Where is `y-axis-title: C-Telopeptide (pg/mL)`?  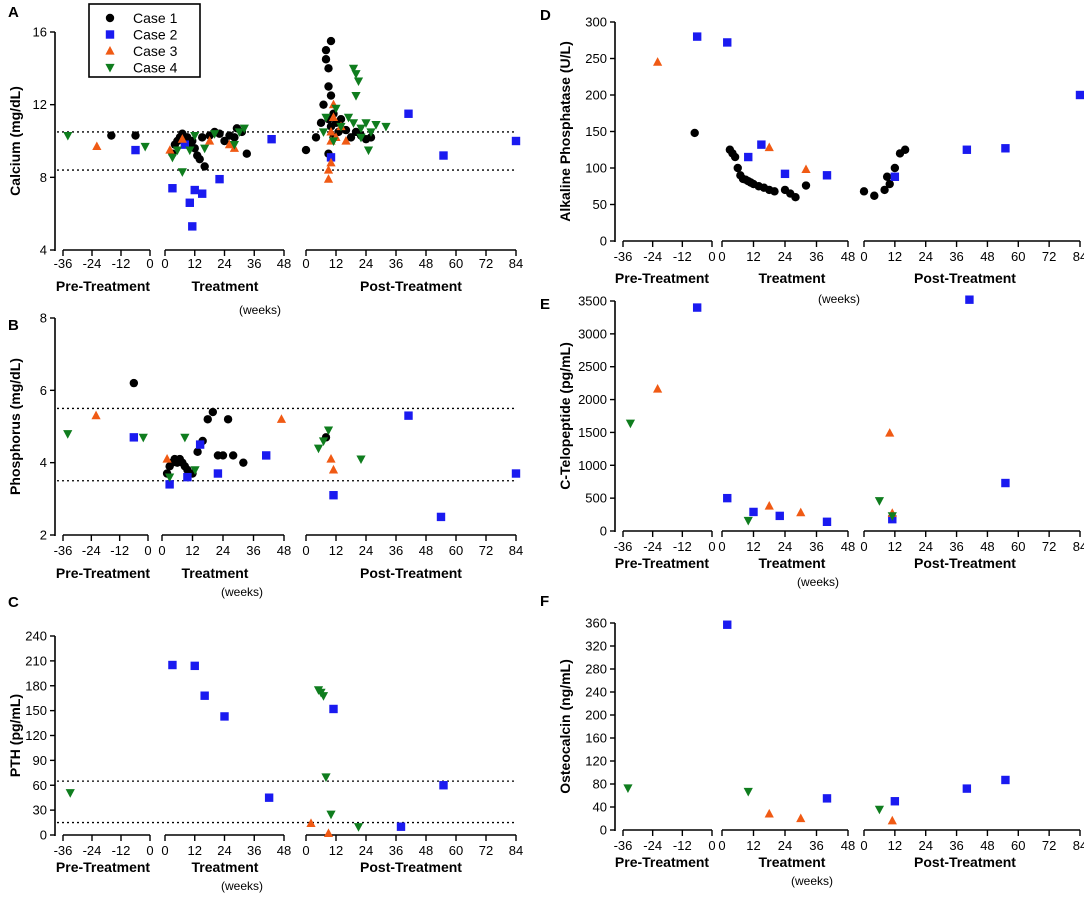 y-axis-title: C-Telopeptide (pg/mL) is located at coordinates (565, 416).